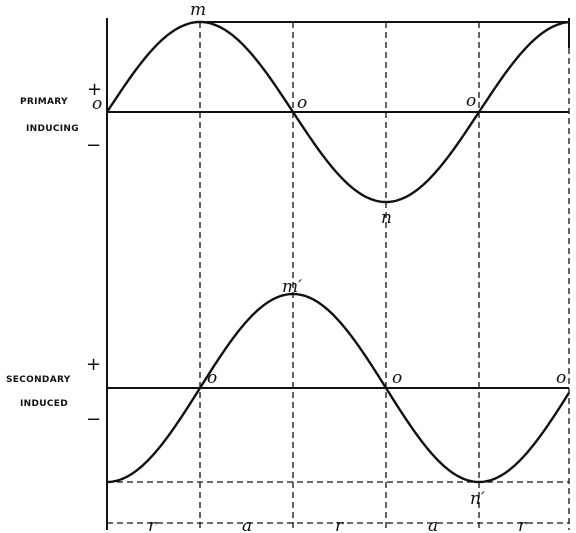 Image resolution: width=576 pixels, height=533 pixels. I want to click on secondary-minus-sign: −, so click(93, 419).